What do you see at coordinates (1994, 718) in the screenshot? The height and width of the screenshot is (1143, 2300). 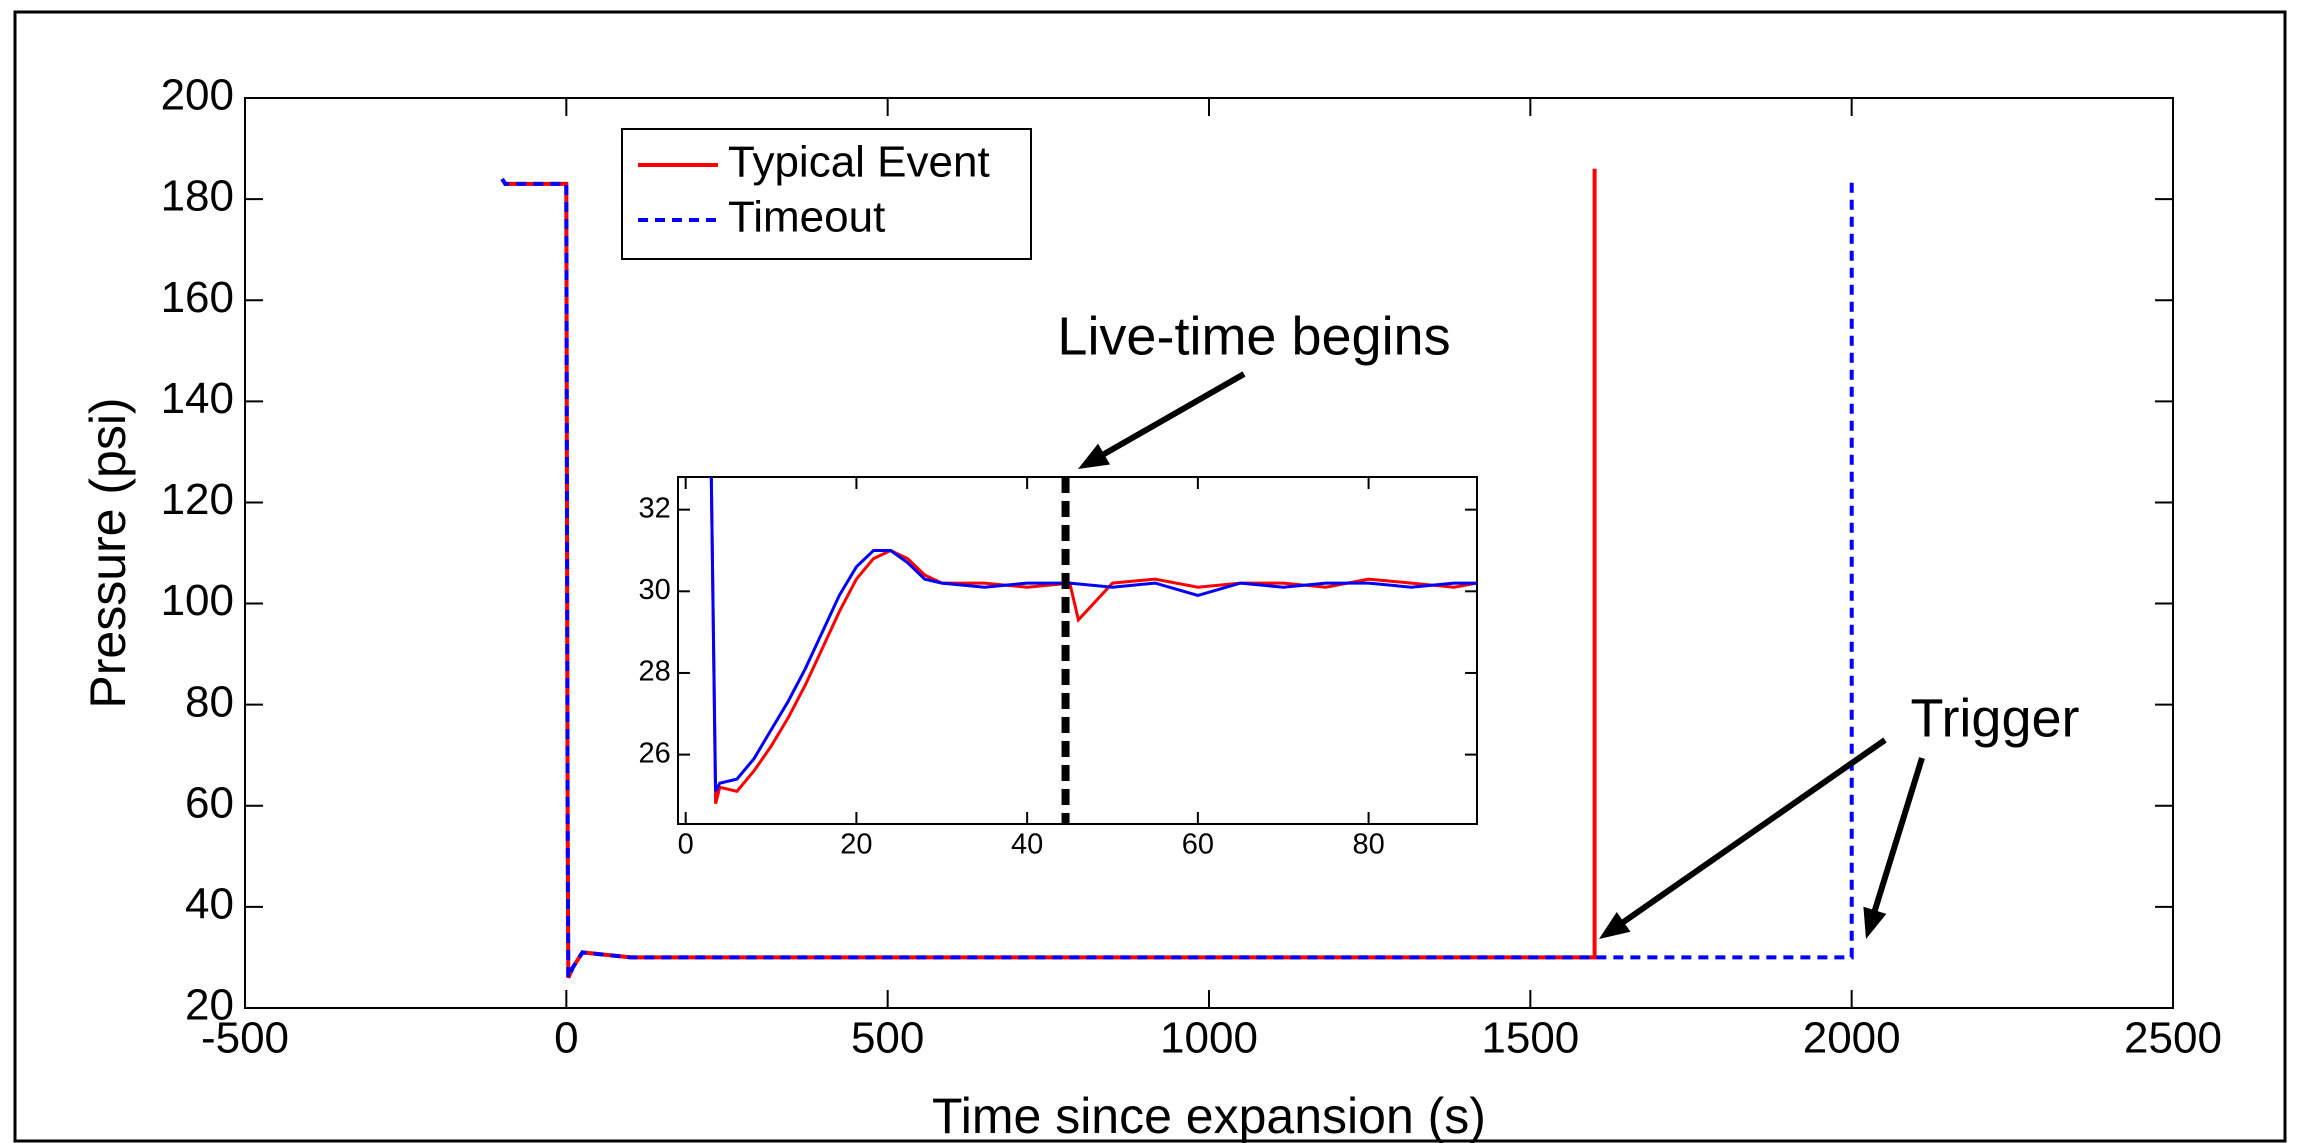 I see `annotation: Trigger` at bounding box center [1994, 718].